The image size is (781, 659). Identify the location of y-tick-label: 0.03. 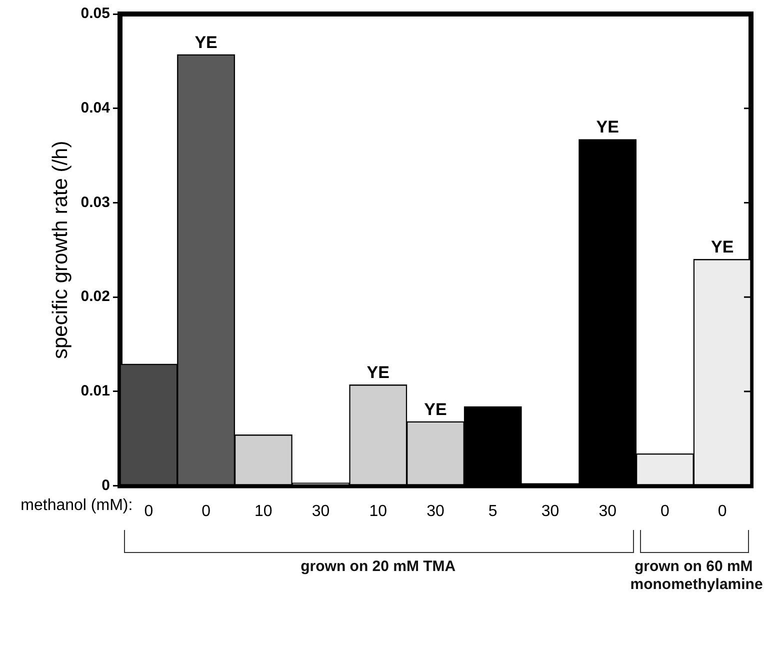
(95, 202).